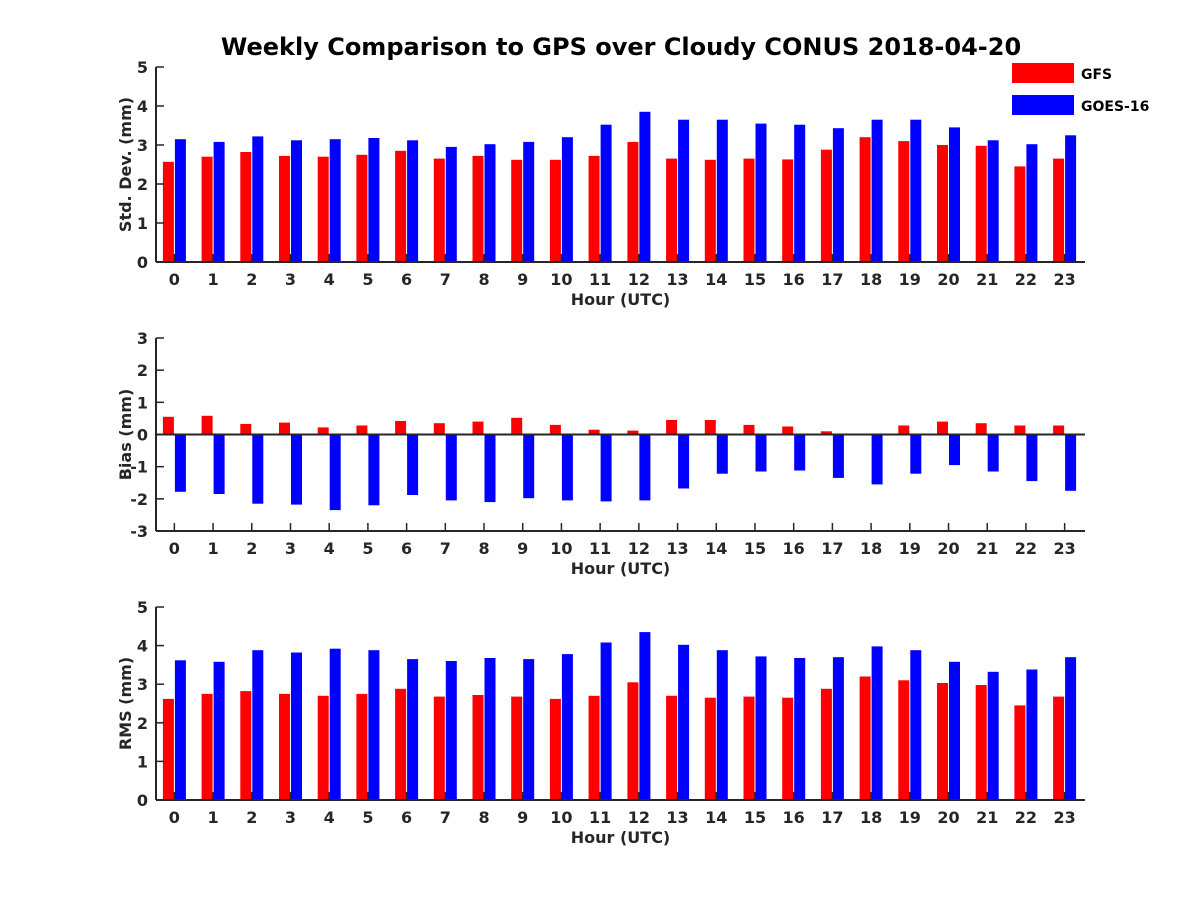 Image resolution: width=1200 pixels, height=900 pixels. I want to click on x-tick-label: 14, so click(716, 279).